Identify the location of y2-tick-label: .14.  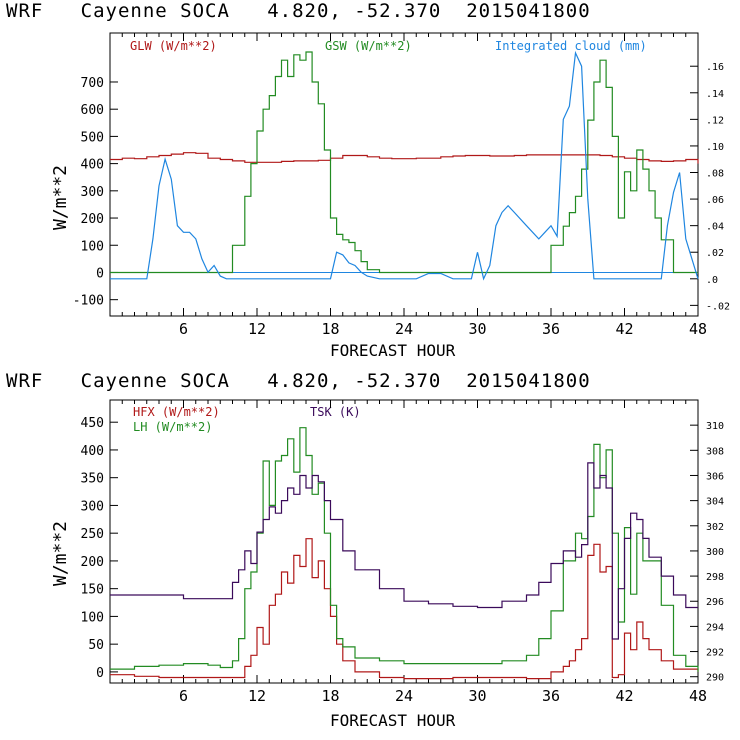
(715, 94).